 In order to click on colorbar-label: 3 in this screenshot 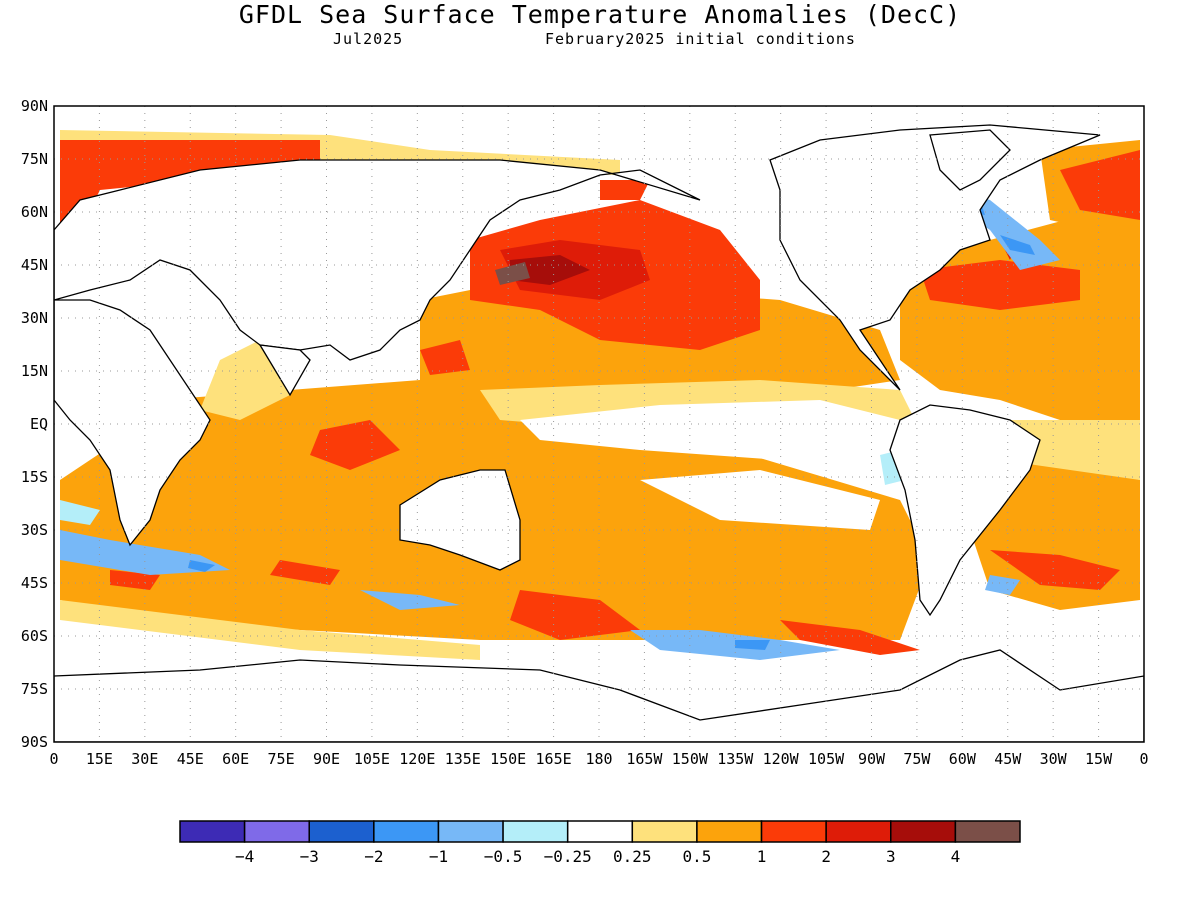, I will do `click(891, 856)`.